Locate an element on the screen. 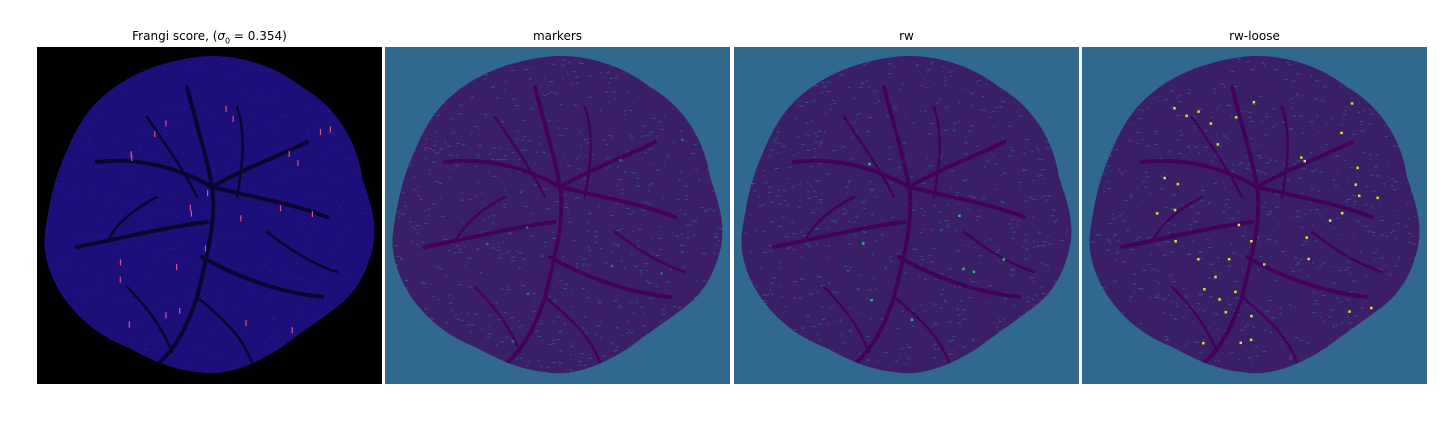 This screenshot has width=1440, height=432. panel-title-frangi: Frangi score, (σ0 = 0.354) is located at coordinates (209, 37).